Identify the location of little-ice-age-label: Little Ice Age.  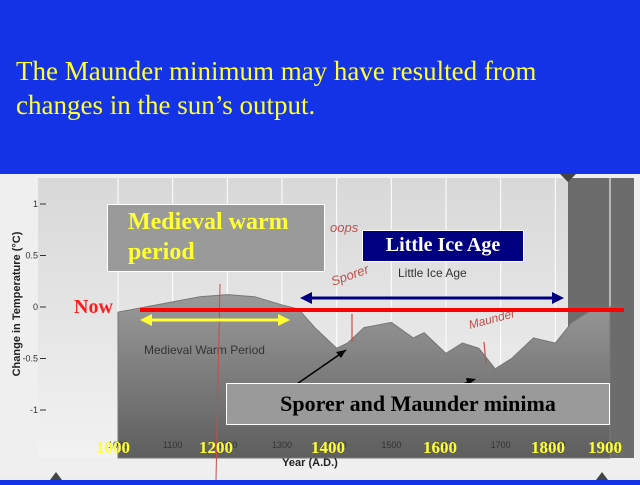
(443, 245).